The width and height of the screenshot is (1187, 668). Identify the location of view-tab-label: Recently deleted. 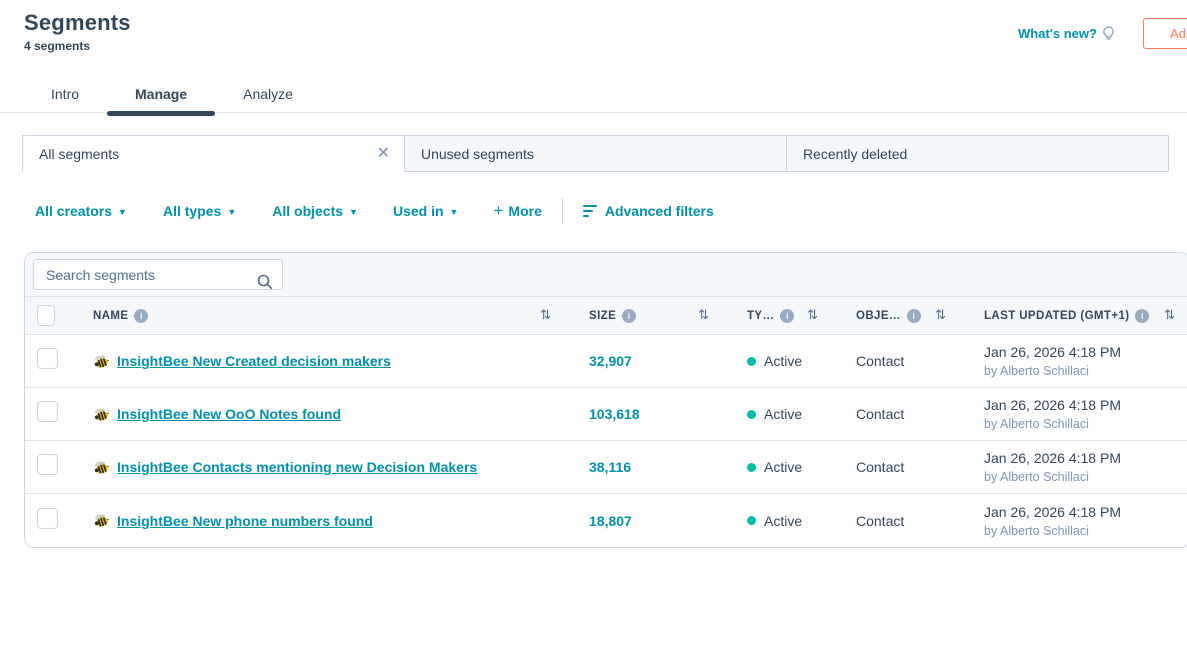
(855, 153).